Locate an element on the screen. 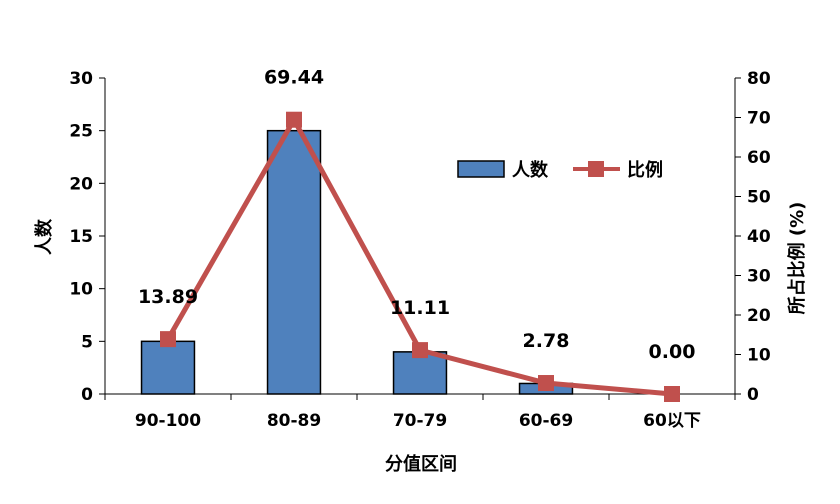 The image size is (840, 504). x-tick-label: 70-79 is located at coordinates (420, 421).